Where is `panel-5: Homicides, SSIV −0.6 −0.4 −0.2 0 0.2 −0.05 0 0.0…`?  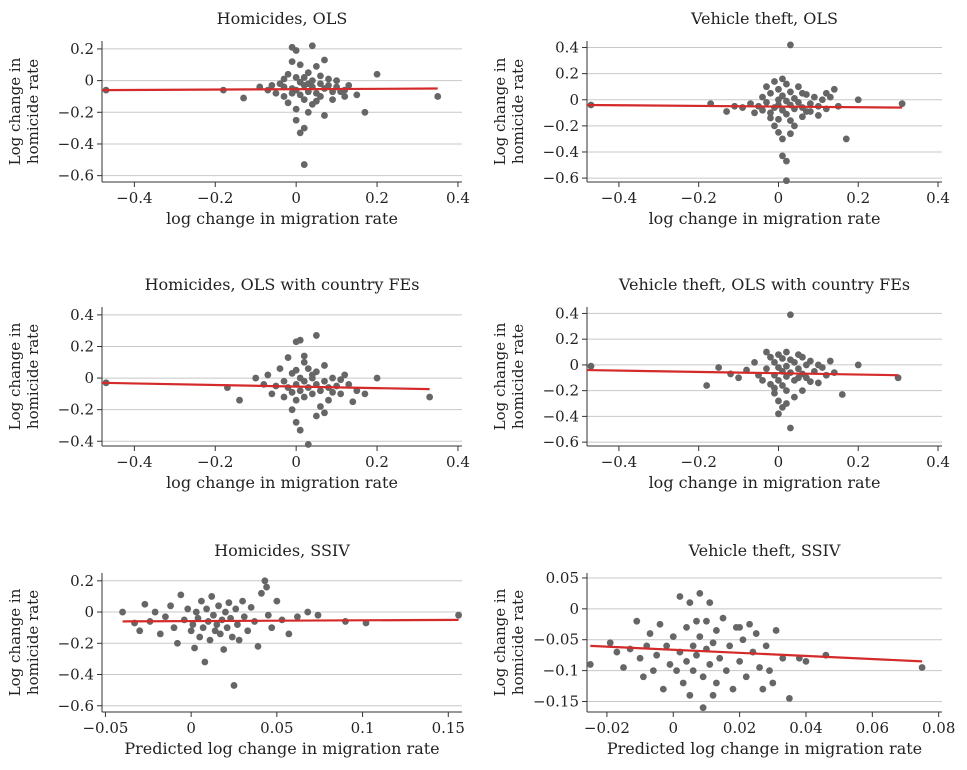 panel-5: Homicides, SSIV −0.6 −0.4 −0.2 0 0.2 −0.05 0 0.0… is located at coordinates (235, 649).